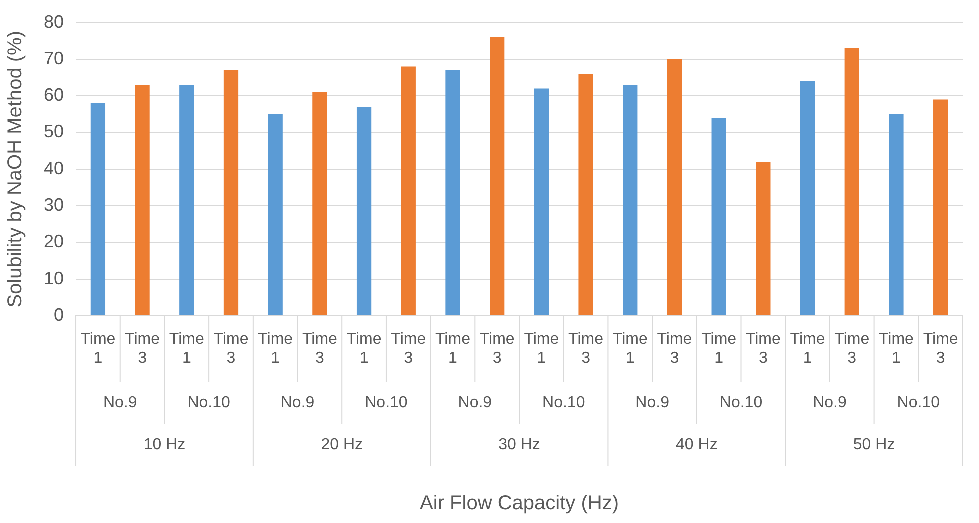 The height and width of the screenshot is (523, 979). What do you see at coordinates (15, 169) in the screenshot?
I see `y-axis-title: Solubility by NaOH Method (%)` at bounding box center [15, 169].